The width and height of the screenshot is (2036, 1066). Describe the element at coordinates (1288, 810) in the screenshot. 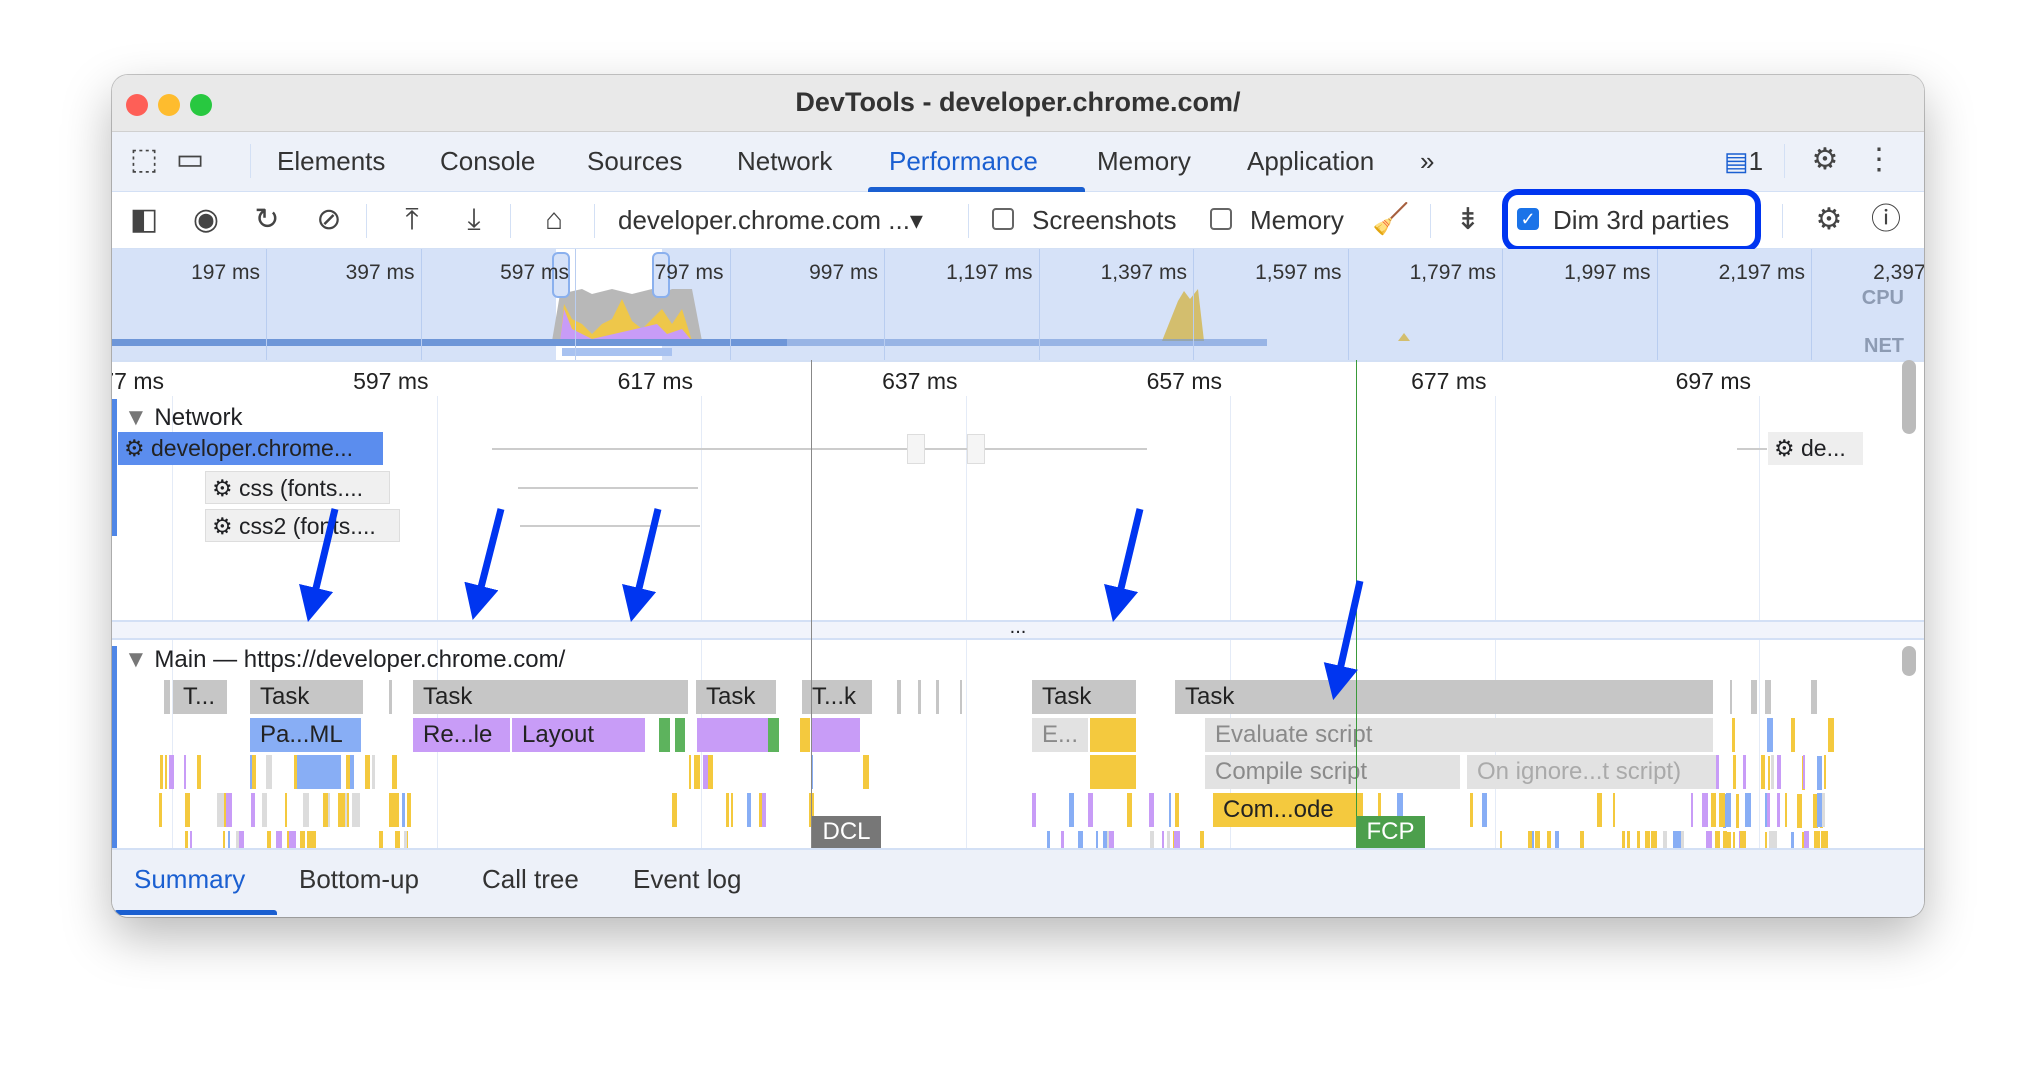

I see `compile-code-block: Com...ode` at that location.